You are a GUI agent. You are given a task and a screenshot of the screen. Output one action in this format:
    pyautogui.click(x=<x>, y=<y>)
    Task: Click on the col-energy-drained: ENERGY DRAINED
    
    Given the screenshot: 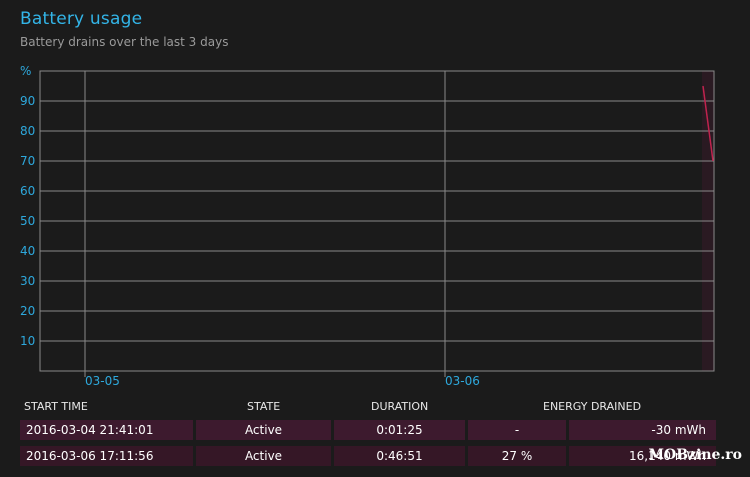 What is the action you would take?
    pyautogui.click(x=592, y=406)
    